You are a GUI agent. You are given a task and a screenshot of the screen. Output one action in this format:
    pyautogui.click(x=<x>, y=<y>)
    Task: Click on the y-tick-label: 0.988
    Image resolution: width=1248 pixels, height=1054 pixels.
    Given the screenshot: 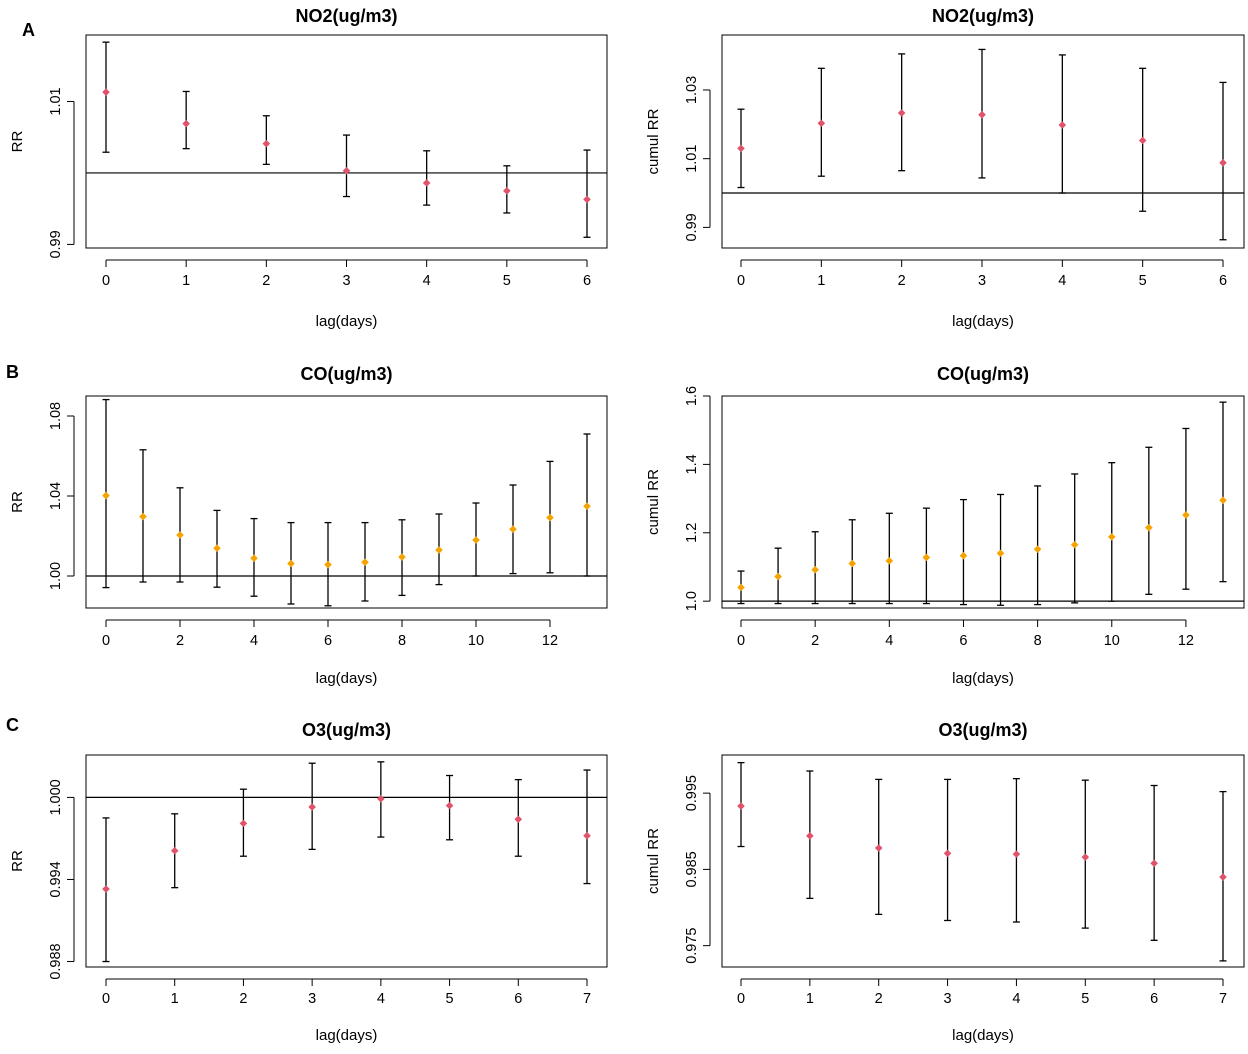 What is the action you would take?
    pyautogui.click(x=56, y=961)
    